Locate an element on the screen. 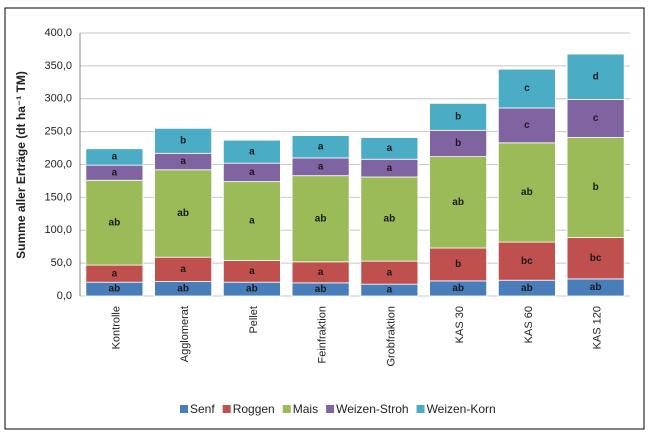 The width and height of the screenshot is (650, 432). y-tick-label: 100,0 is located at coordinates (58, 230).